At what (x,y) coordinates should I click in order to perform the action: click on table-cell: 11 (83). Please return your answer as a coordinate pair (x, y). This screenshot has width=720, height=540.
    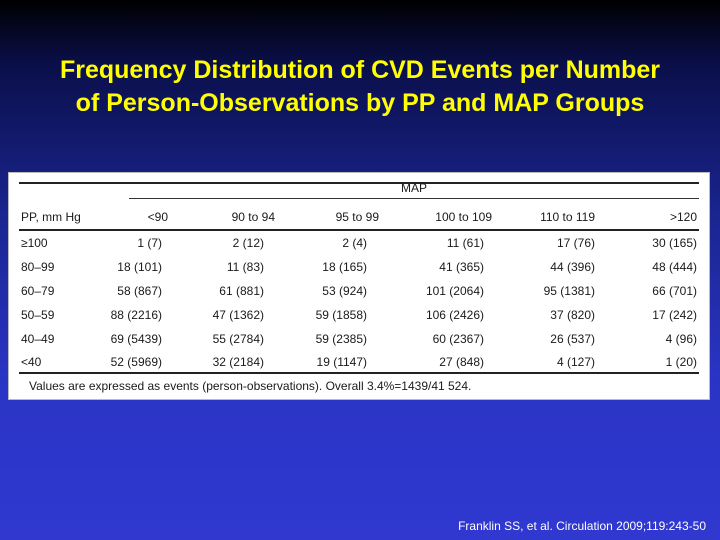
    Looking at the image, I should click on (245, 267).